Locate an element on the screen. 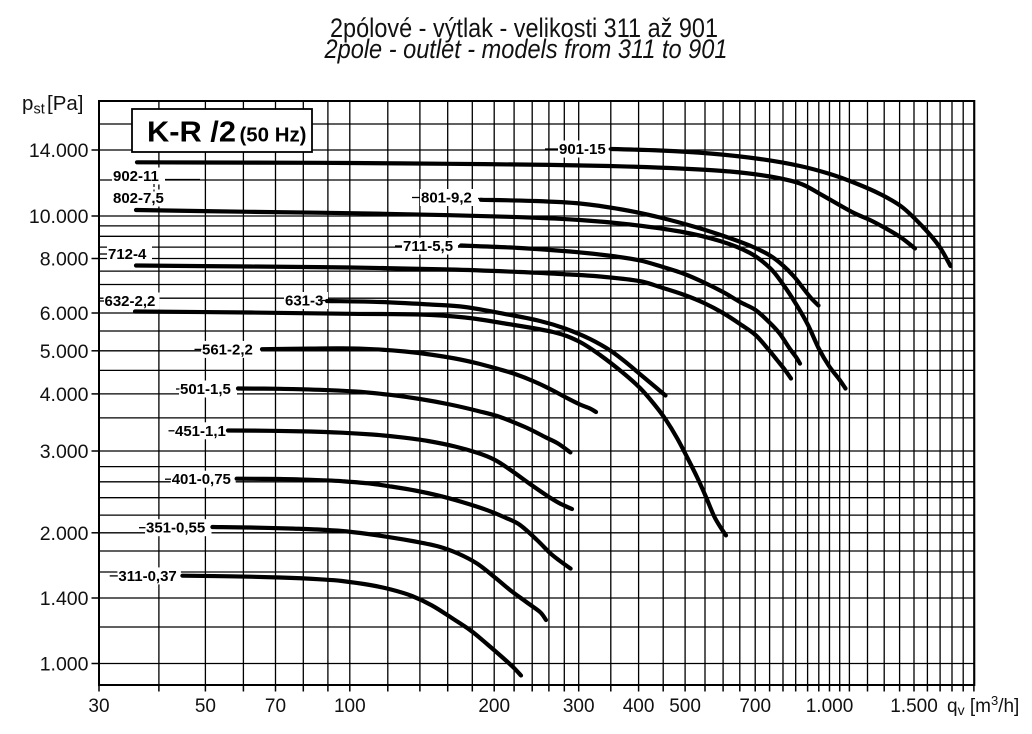 The width and height of the screenshot is (1032, 734). svg-text: 6.000 is located at coordinates (64, 314).